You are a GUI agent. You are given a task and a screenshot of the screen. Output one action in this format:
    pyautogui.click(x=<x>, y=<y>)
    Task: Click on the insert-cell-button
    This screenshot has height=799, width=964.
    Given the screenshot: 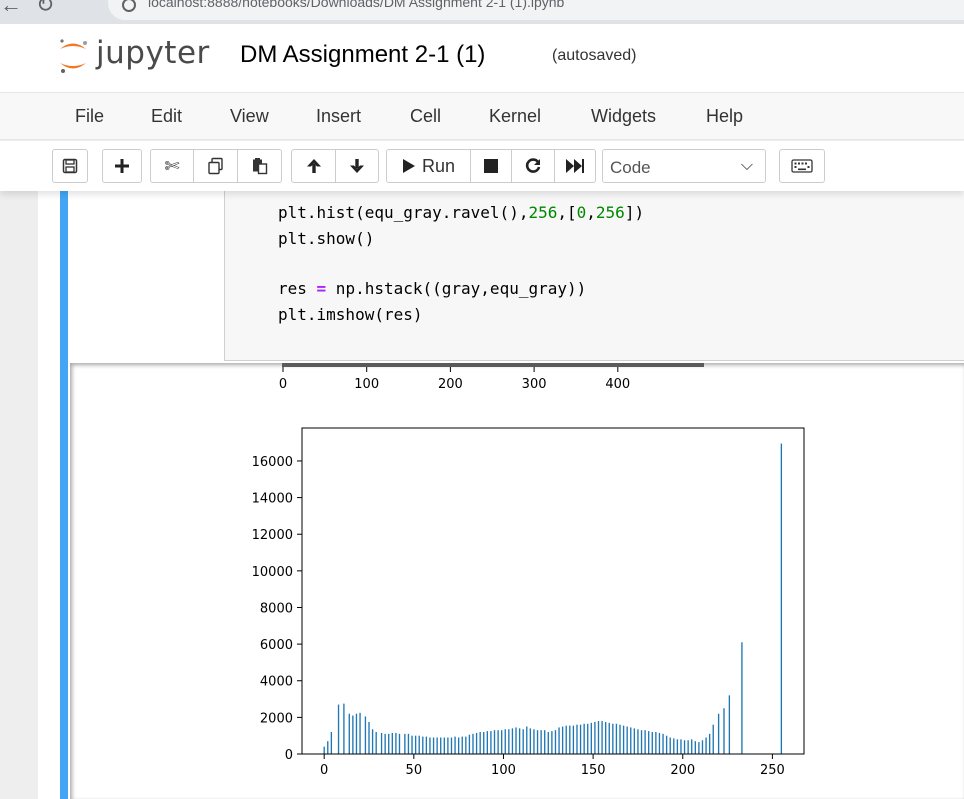 What is the action you would take?
    pyautogui.click(x=122, y=166)
    